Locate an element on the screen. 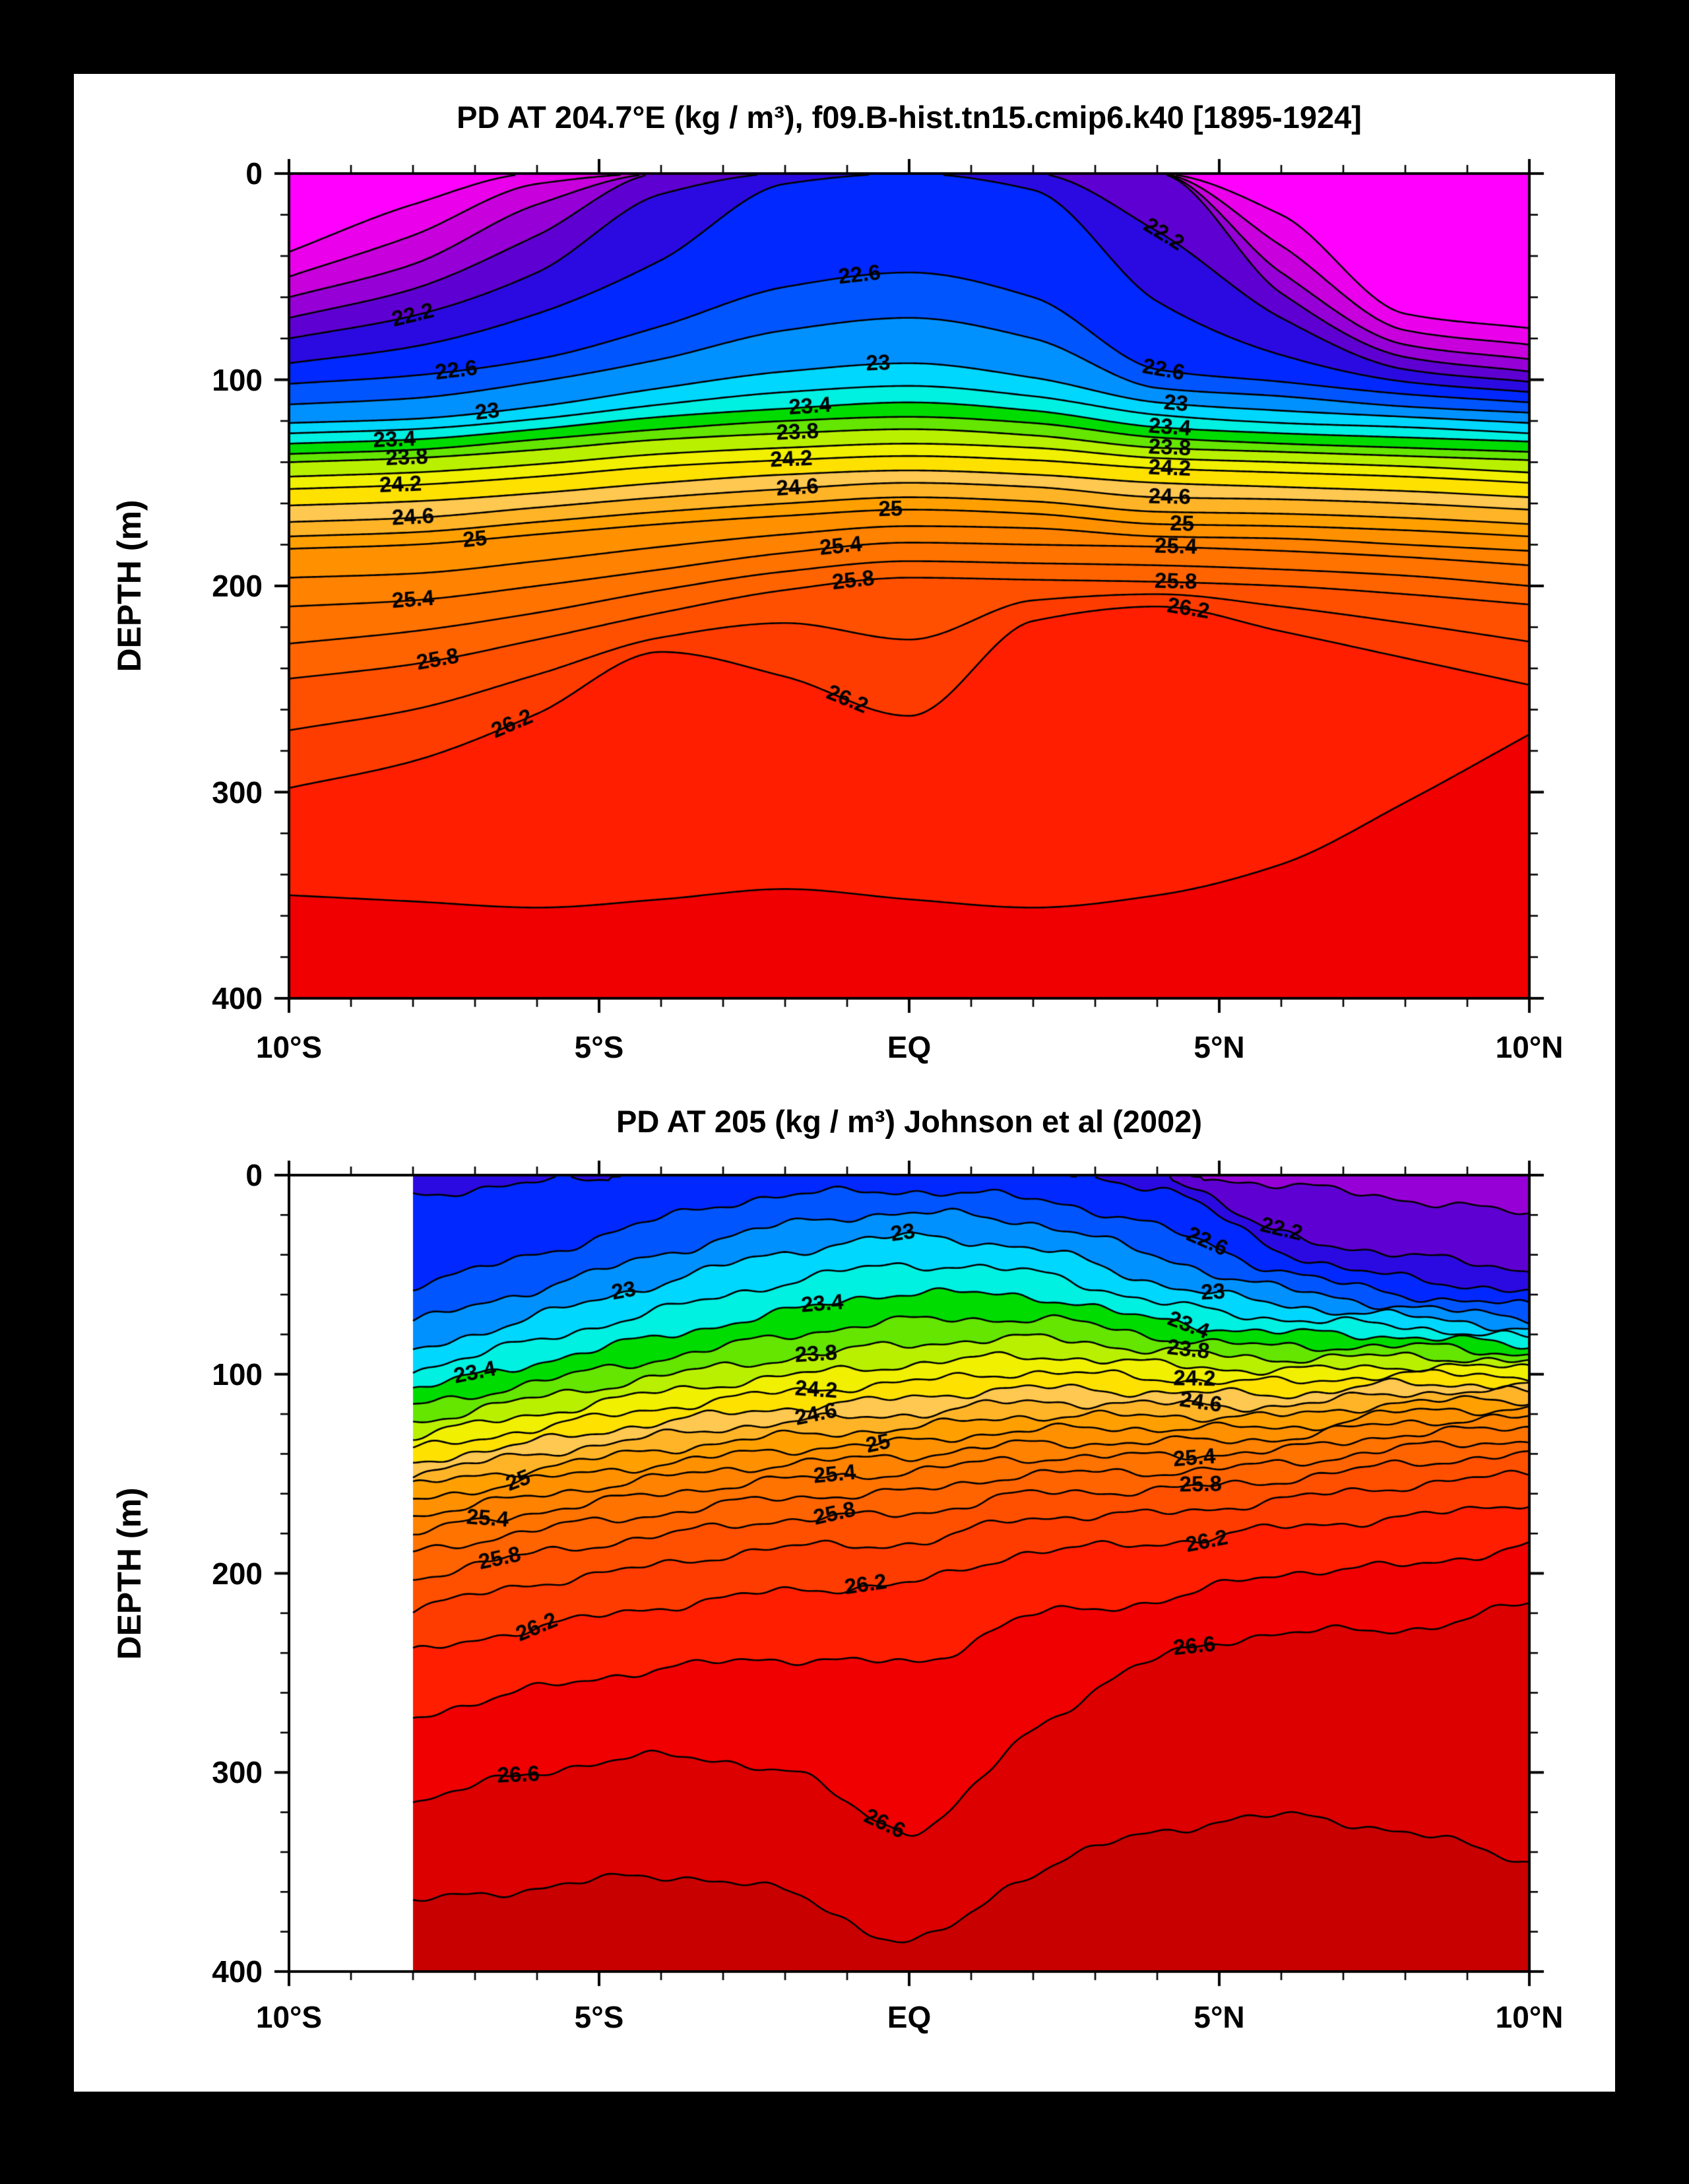 Image resolution: width=1689 pixels, height=2184 pixels. panel-bottom-title: PD AT 205 (kg / m³) Johnson et al (2002) is located at coordinates (909, 1121).